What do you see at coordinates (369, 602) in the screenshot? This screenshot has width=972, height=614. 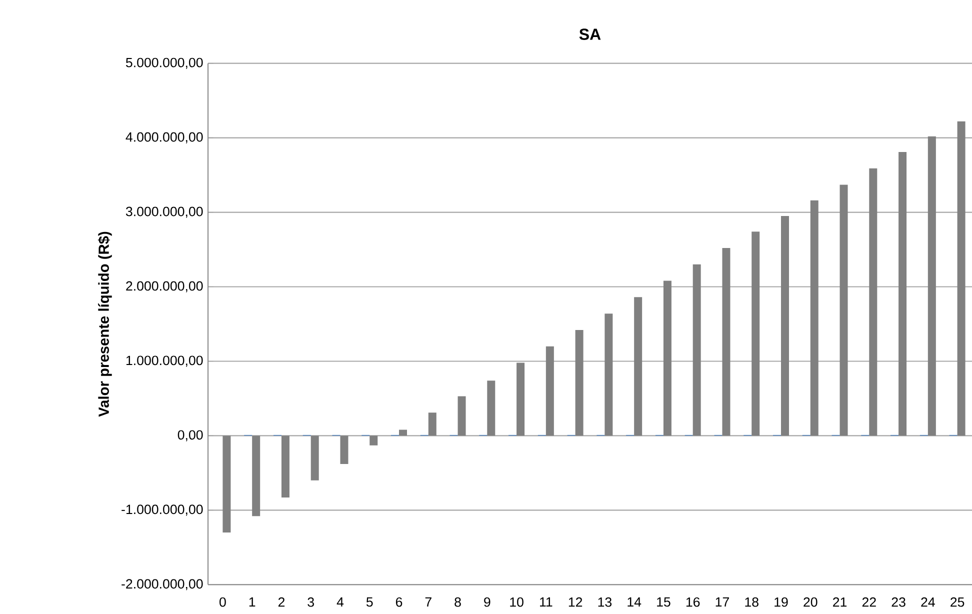 I see `x-tick-label: 5` at bounding box center [369, 602].